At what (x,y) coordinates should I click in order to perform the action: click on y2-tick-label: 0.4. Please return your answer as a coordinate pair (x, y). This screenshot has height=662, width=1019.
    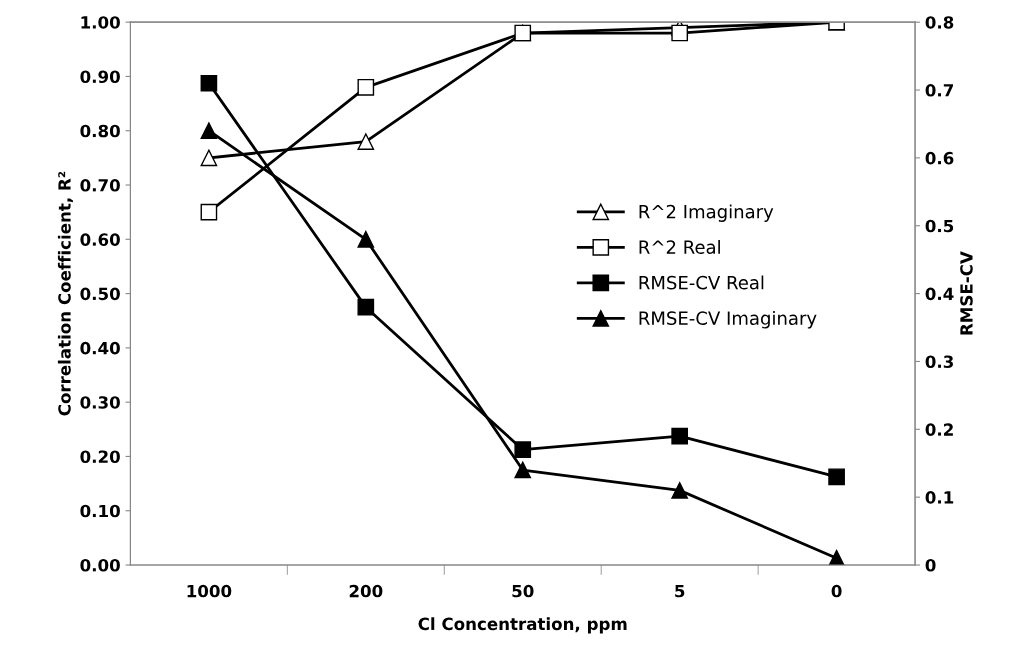
    Looking at the image, I should click on (939, 294).